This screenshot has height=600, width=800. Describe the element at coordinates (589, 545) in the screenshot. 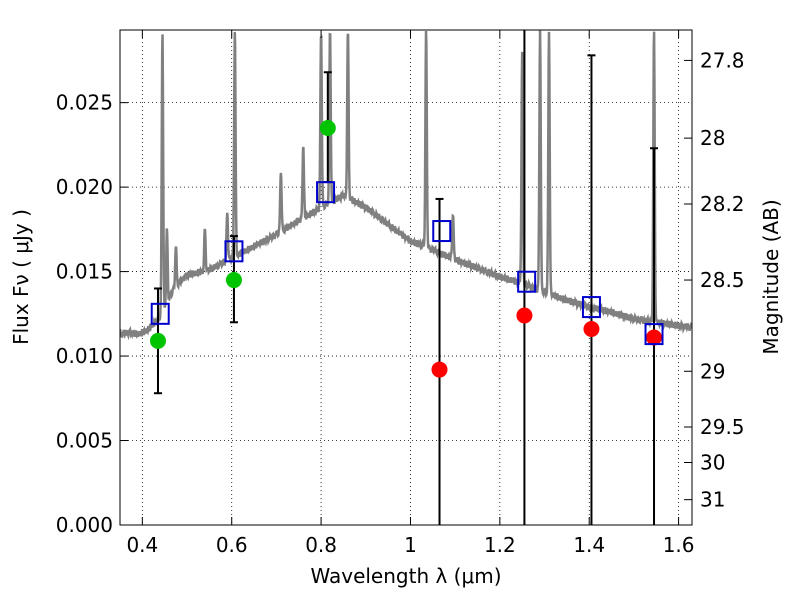

I see `x-tick-label-5: 1.4` at that location.